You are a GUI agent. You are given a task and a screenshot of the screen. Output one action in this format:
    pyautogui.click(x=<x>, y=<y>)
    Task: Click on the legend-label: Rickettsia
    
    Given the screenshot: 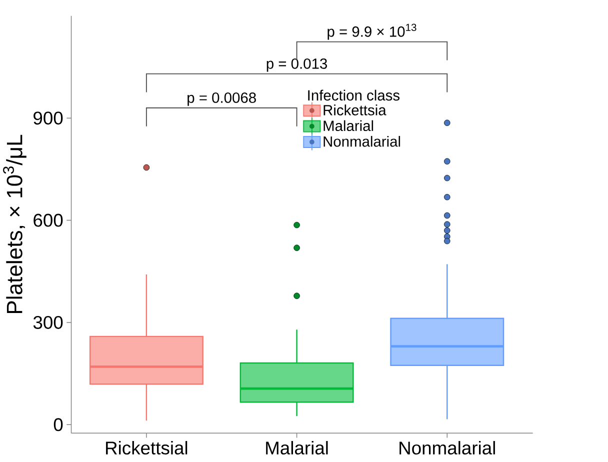 What is the action you would take?
    pyautogui.click(x=355, y=110)
    